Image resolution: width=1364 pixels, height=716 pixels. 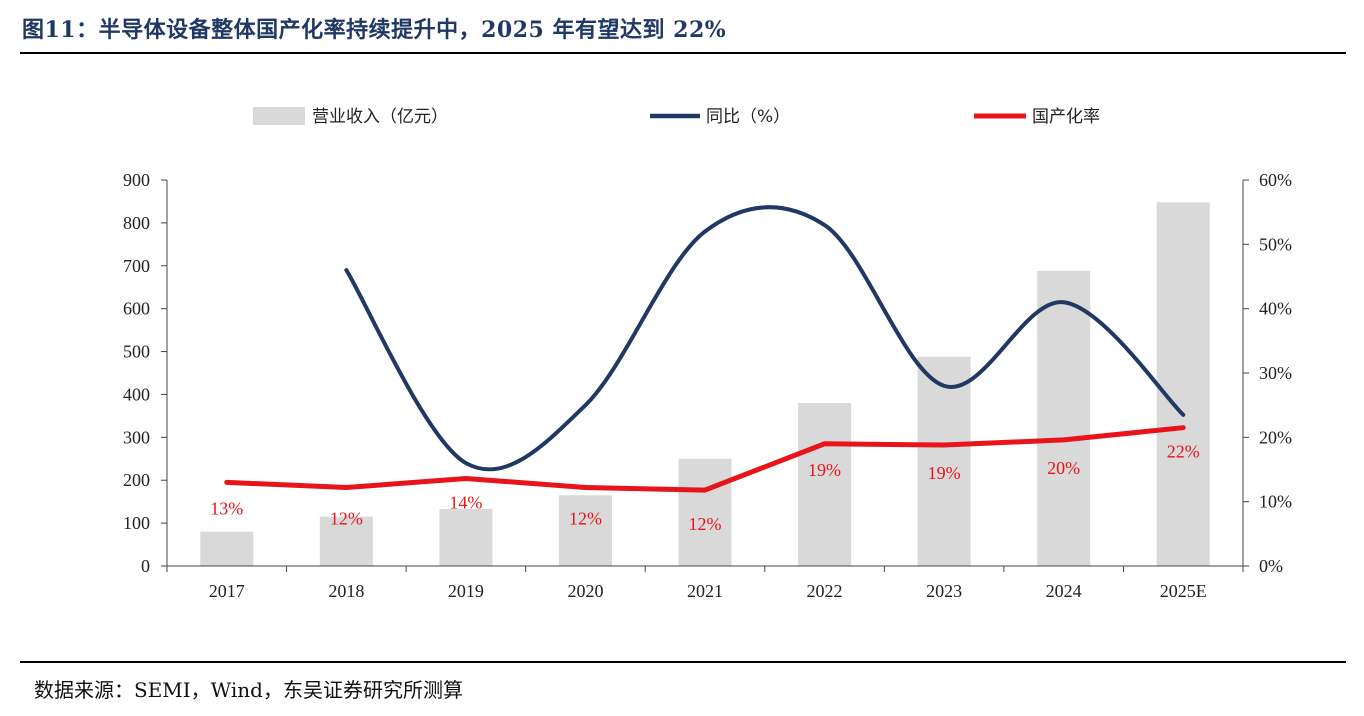 I want to click on bar-2019, so click(x=466, y=537).